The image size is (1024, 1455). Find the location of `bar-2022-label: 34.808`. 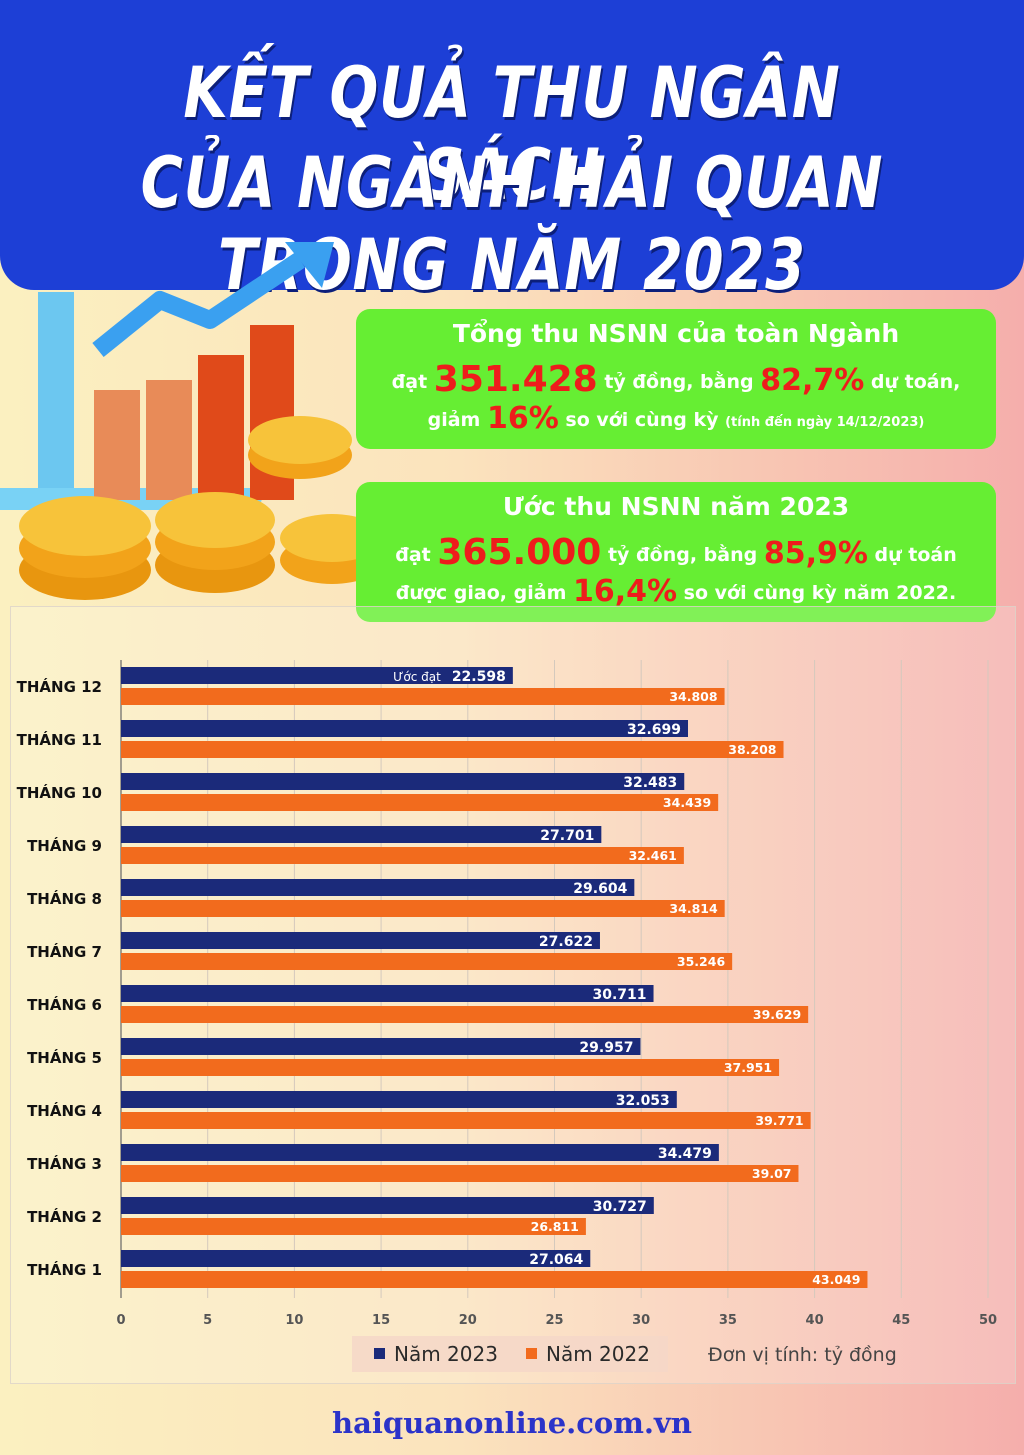

bar-2022-label: 34.808 is located at coordinates (693, 696).